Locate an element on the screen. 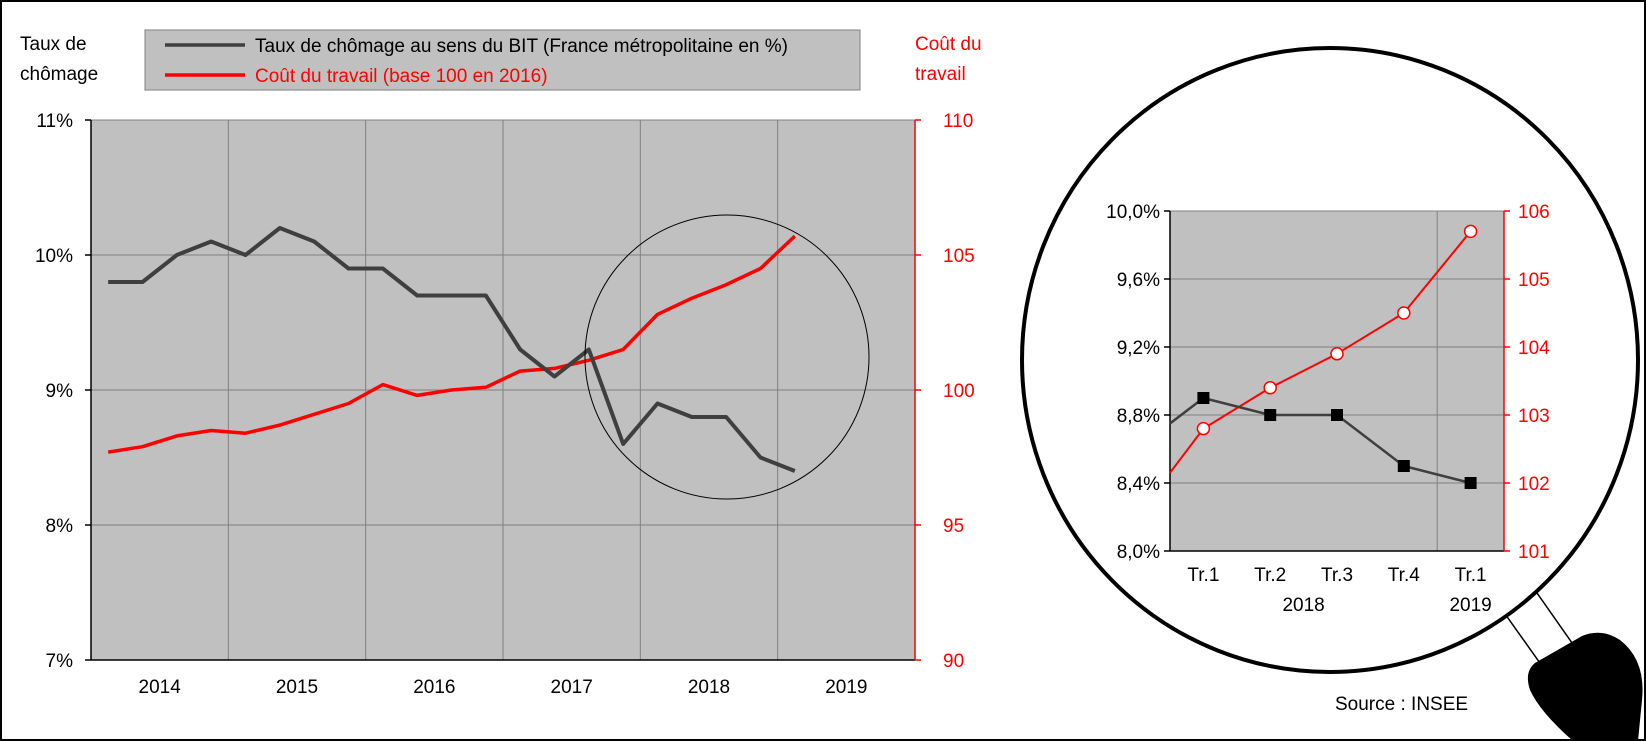 Image resolution: width=1646 pixels, height=741 pixels. left-axis-ticks: 7% 8% 9% 10% 11% is located at coordinates (63, 391).